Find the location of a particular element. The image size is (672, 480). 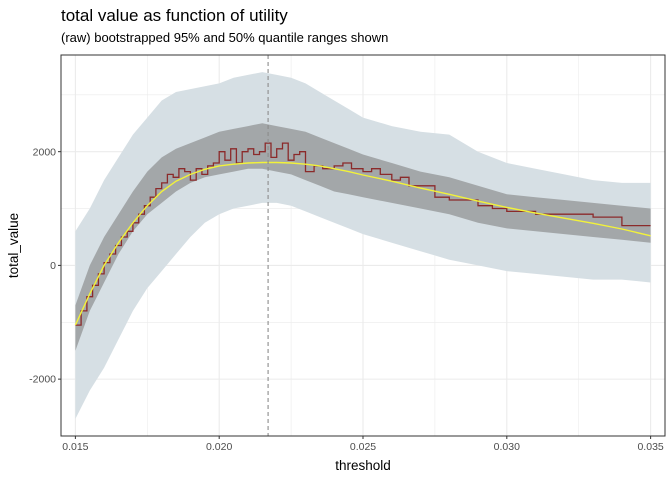

x-tick-label: 0.015 is located at coordinates (75, 447).